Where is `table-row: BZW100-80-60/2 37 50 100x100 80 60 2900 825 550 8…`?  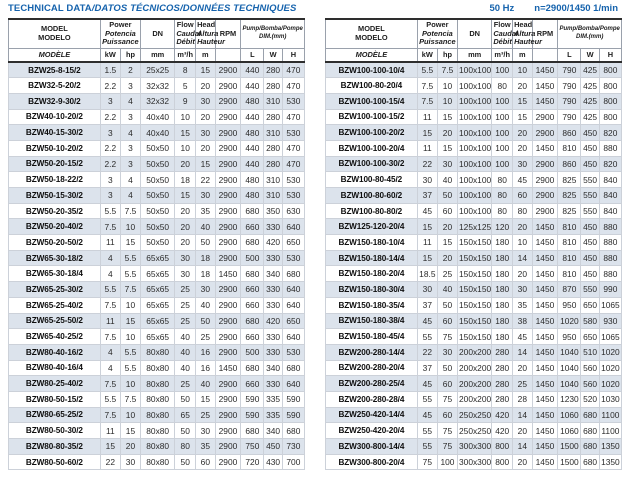
table-row: BZW100-80-60/2 37 50 100x100 80 60 2900 825 550 8… is located at coordinates (474, 195).